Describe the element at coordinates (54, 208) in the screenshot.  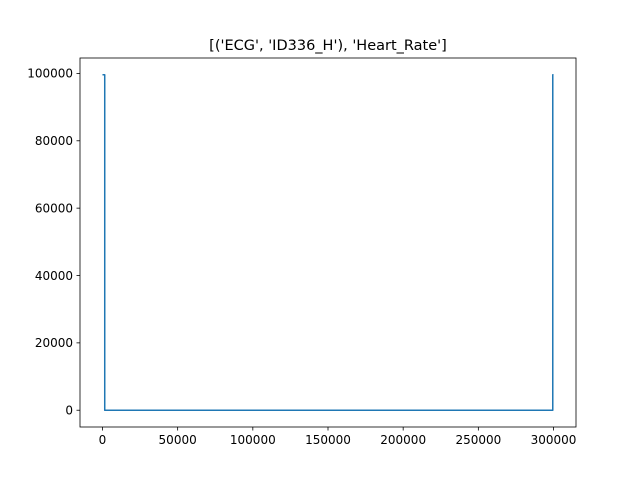
I see `y-tick-label: 60000` at that location.